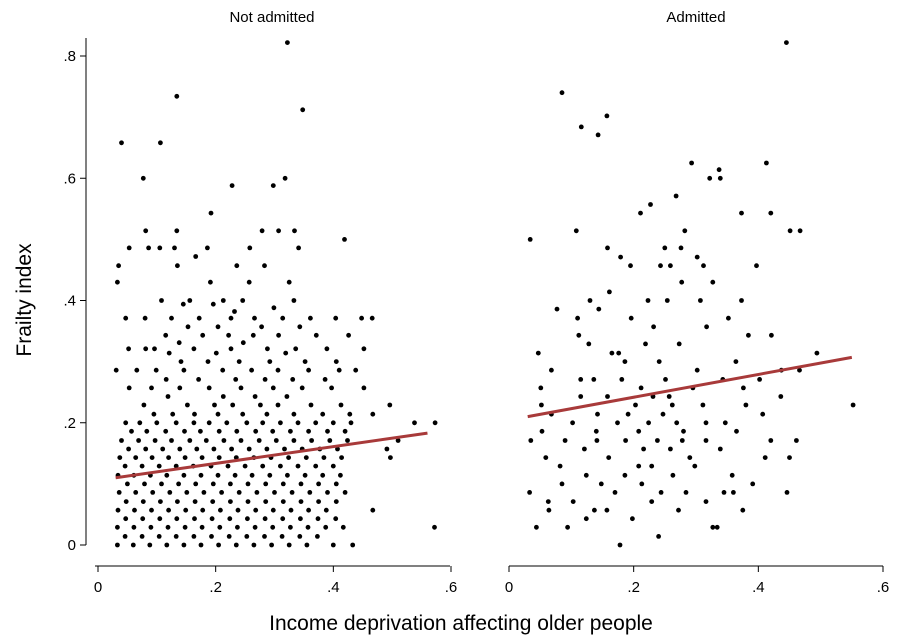  I want to click on y-tick-label: 0, so click(72, 545).